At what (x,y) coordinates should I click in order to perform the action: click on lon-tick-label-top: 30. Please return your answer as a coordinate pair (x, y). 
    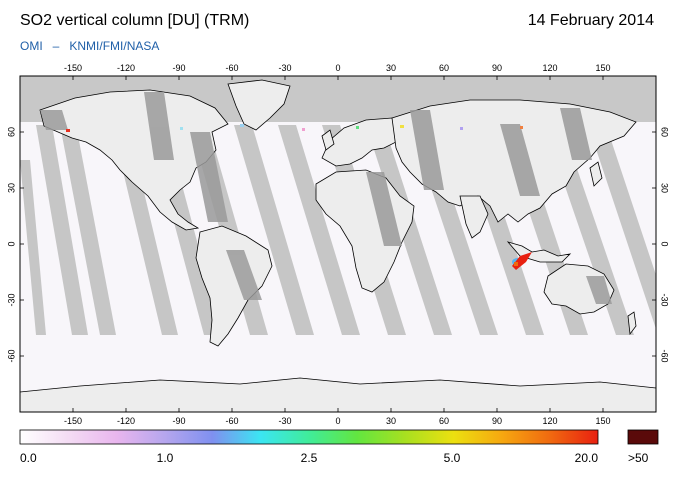
    Looking at the image, I should click on (391, 68).